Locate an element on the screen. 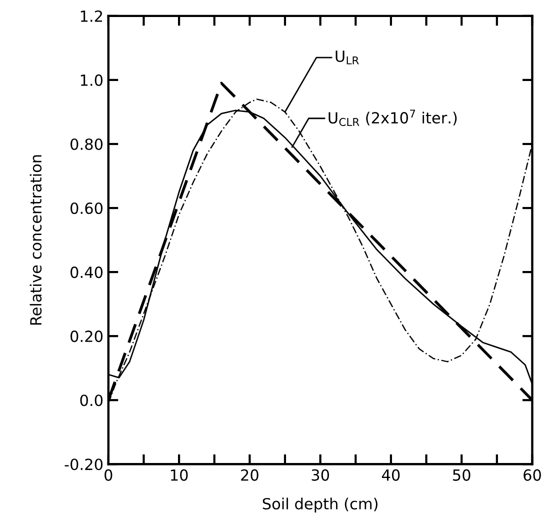 The width and height of the screenshot is (542, 514). x-tick-label: 50 is located at coordinates (461, 475).